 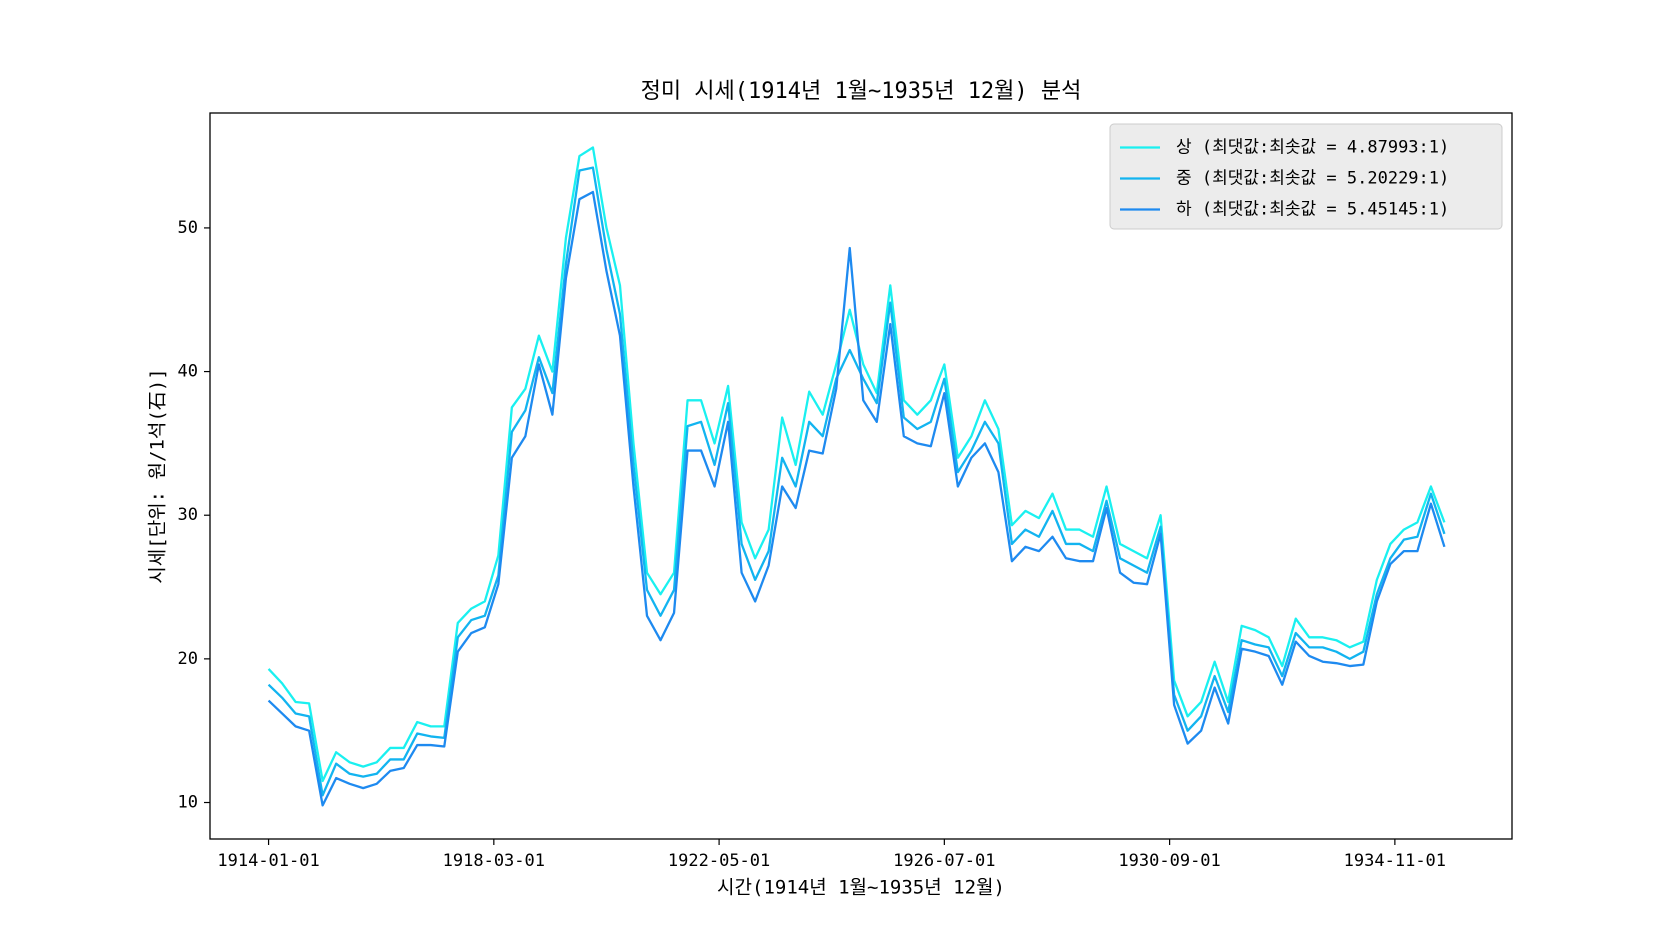 I want to click on legend-box, so click(x=1306, y=176).